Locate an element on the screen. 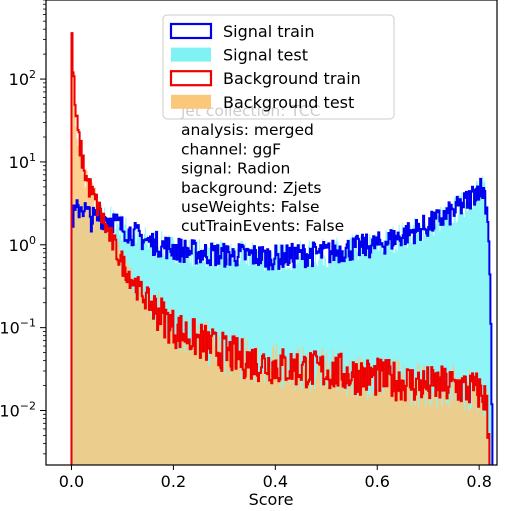 The width and height of the screenshot is (511, 511). annotation-line: cutTrainEvents: False is located at coordinates (262, 226).